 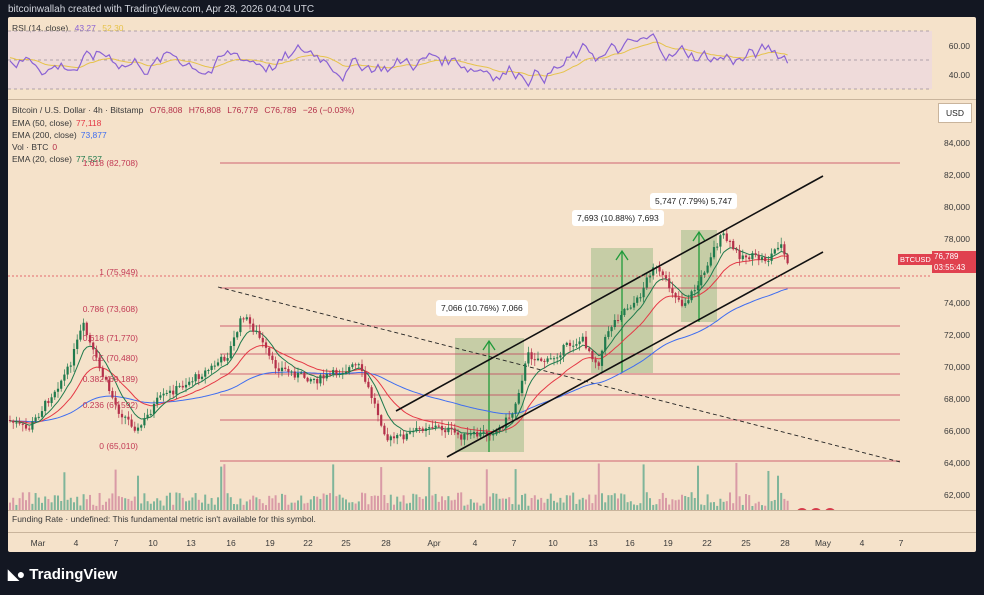 What do you see at coordinates (115, 358) in the screenshot?
I see `fib-label-05: 0.5 (70,480)` at bounding box center [115, 358].